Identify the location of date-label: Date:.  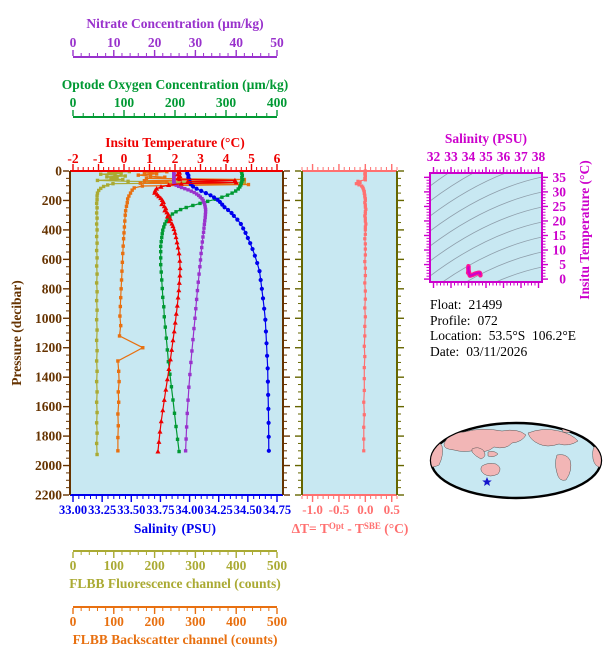
(445, 351).